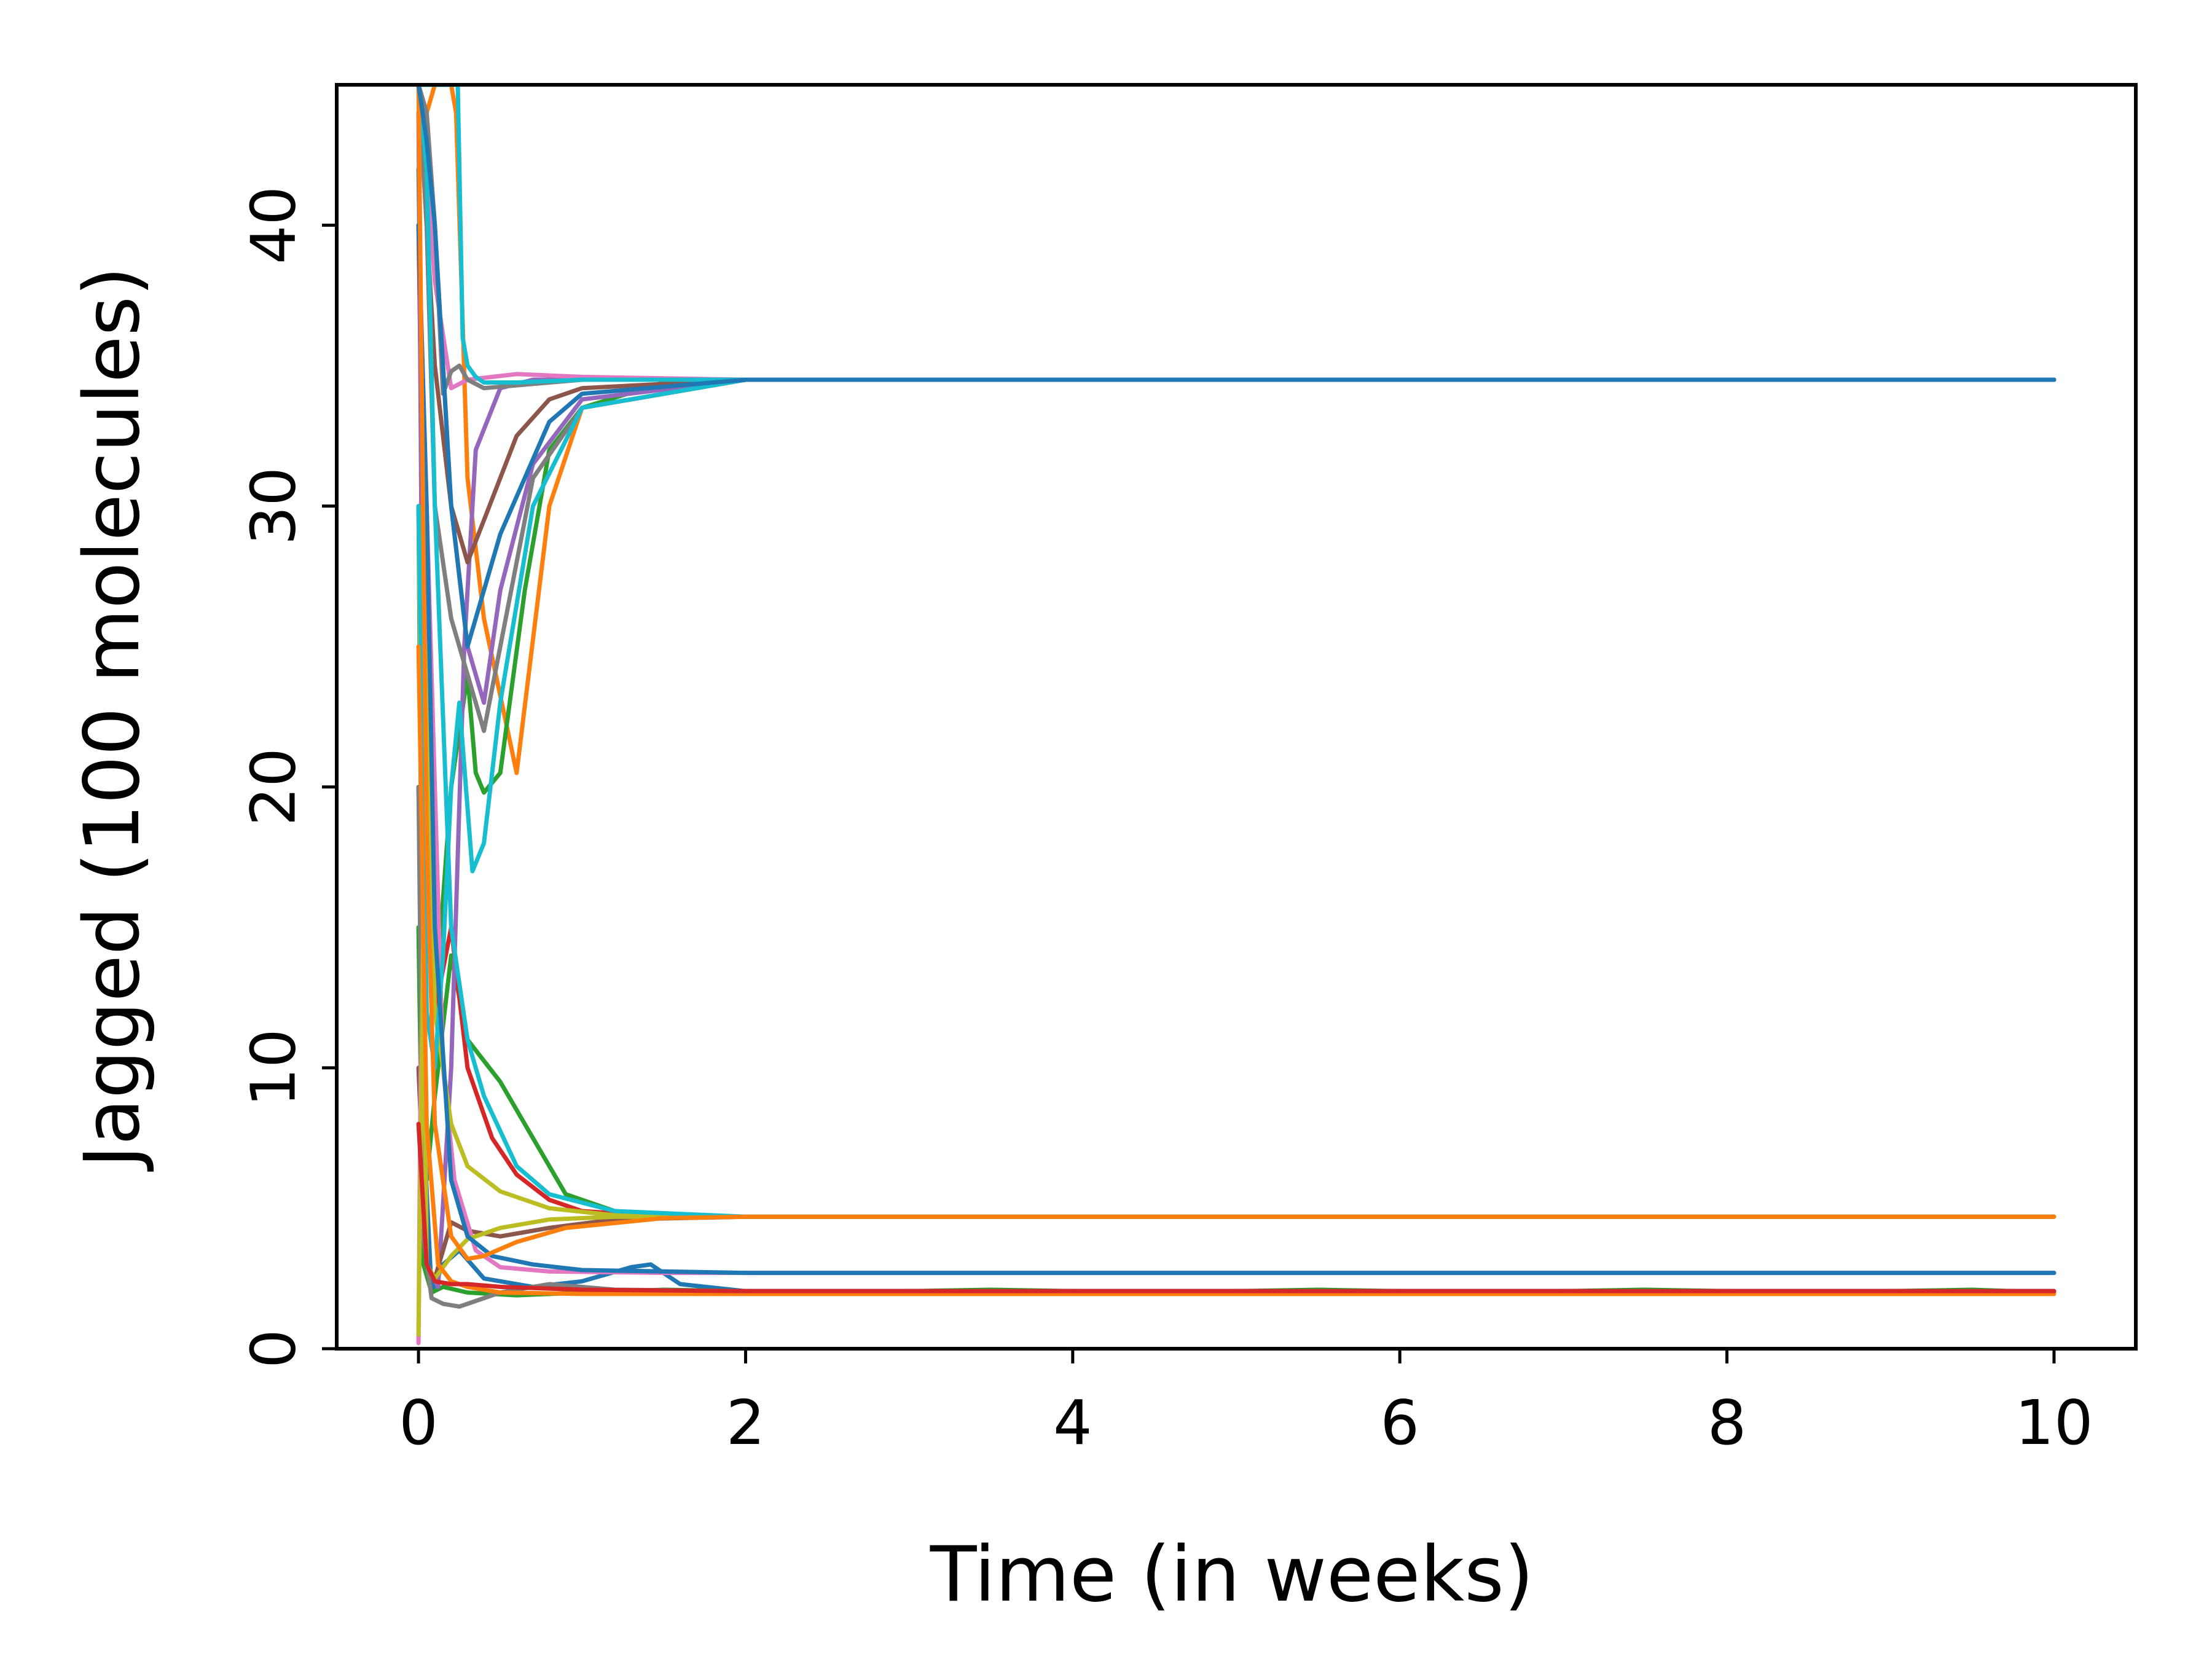  I want to click on x-tick-label-4: 8, so click(1727, 1423).